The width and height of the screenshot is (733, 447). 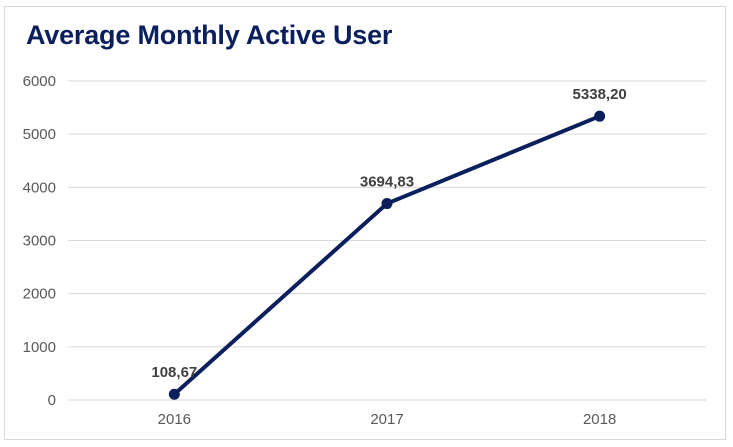 What do you see at coordinates (387, 182) in the screenshot?
I see `data-label: 3694,83` at bounding box center [387, 182].